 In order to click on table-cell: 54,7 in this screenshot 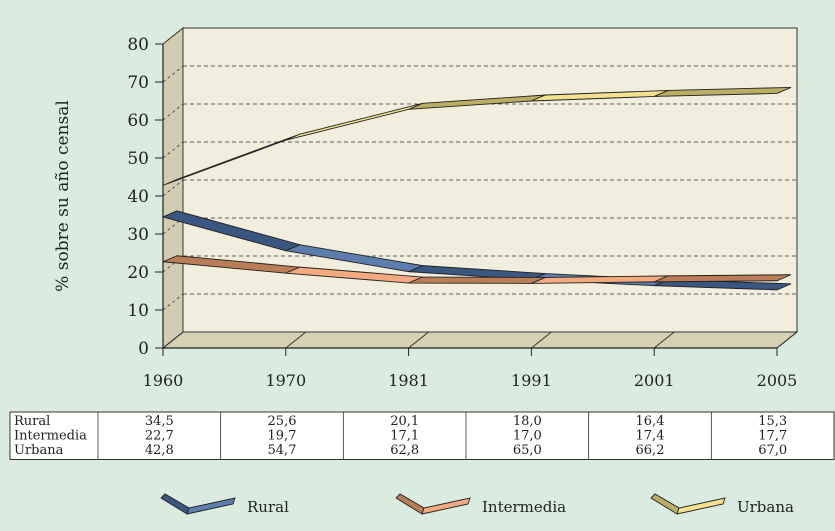, I will do `click(282, 450)`.